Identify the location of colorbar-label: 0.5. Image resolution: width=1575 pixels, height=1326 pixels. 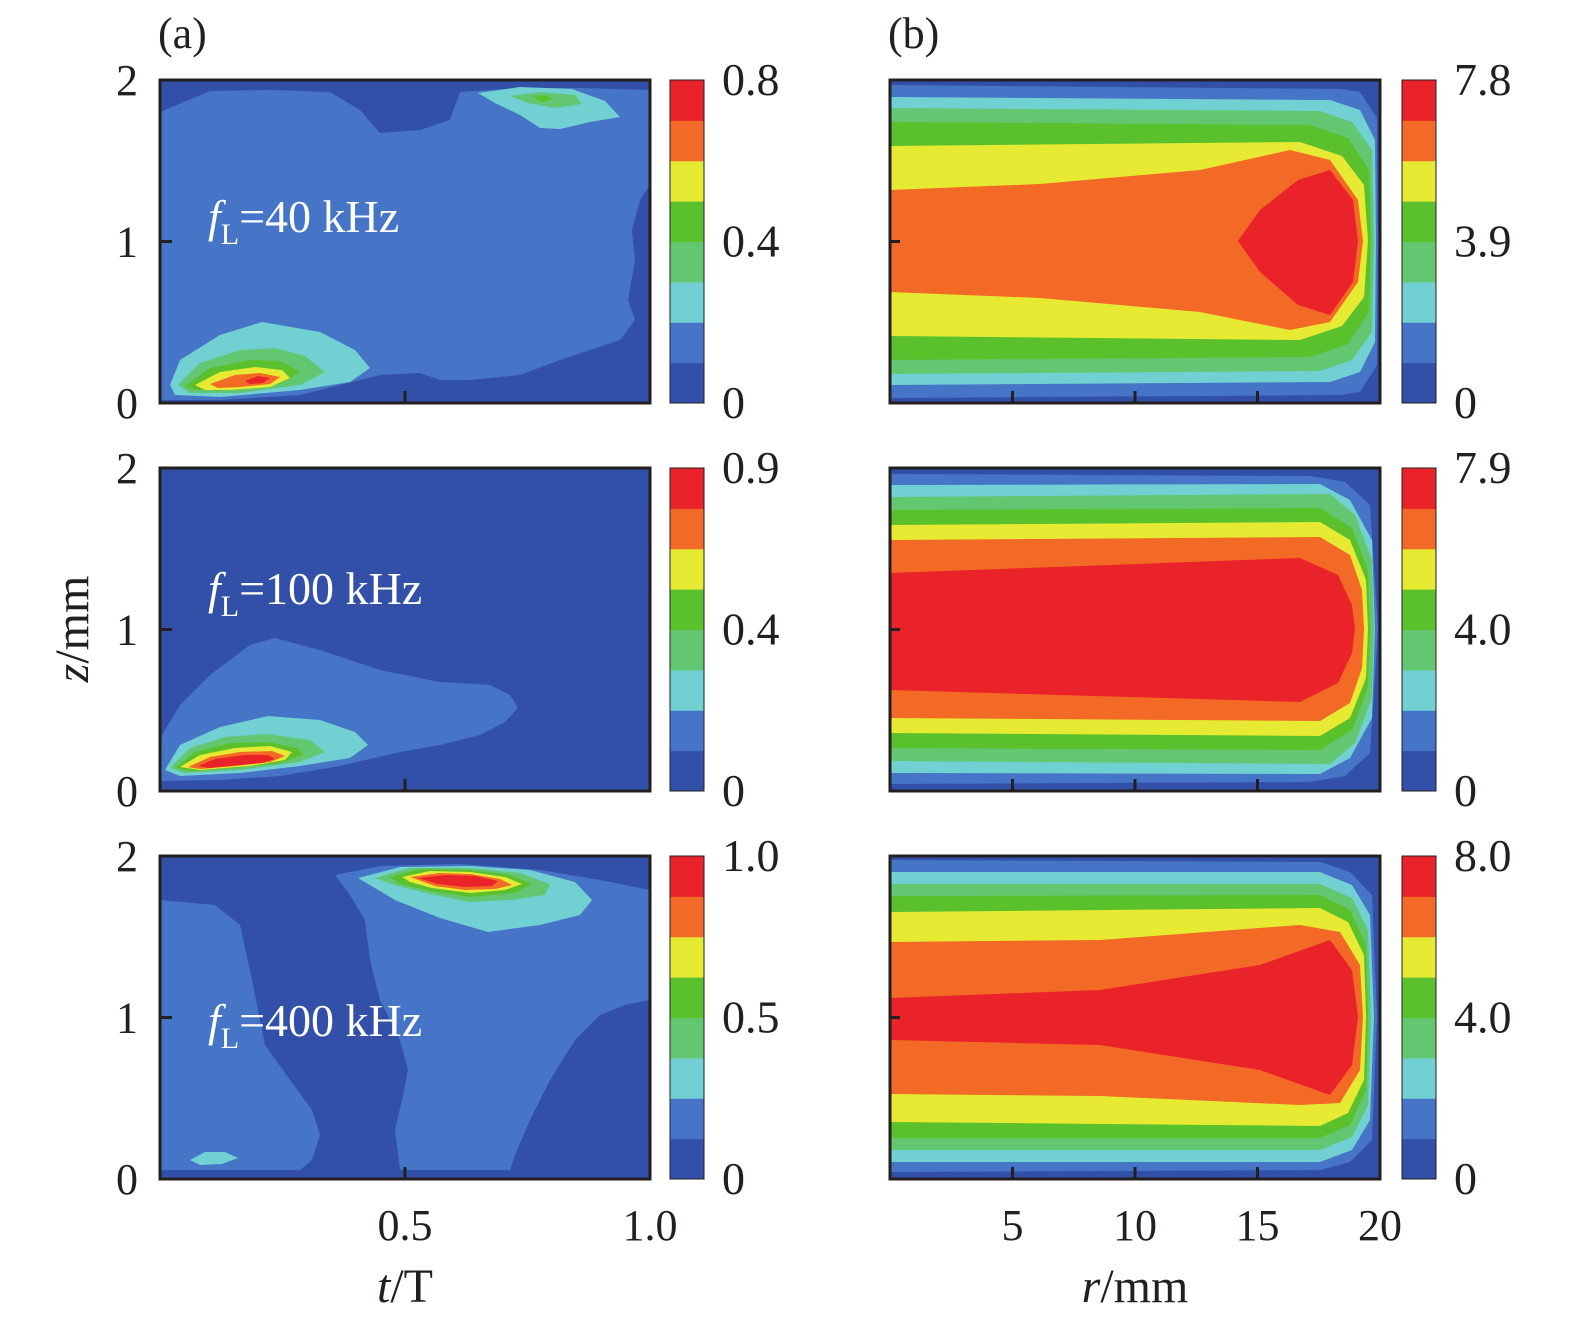
(751, 1017).